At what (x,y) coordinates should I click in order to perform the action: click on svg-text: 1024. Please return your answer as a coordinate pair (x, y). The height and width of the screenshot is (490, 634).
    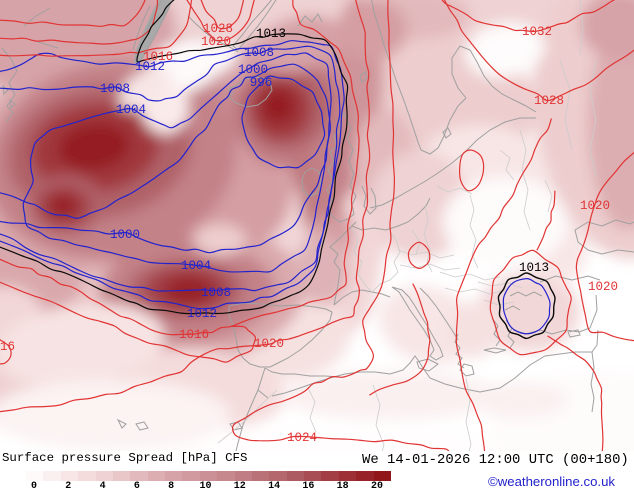
    Looking at the image, I should click on (302, 438).